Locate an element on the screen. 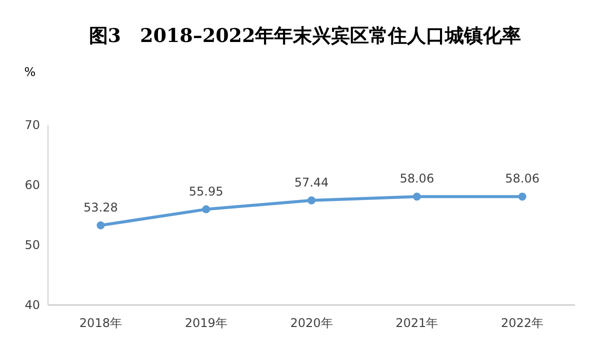  x-tick-label: 2022年 is located at coordinates (522, 323).